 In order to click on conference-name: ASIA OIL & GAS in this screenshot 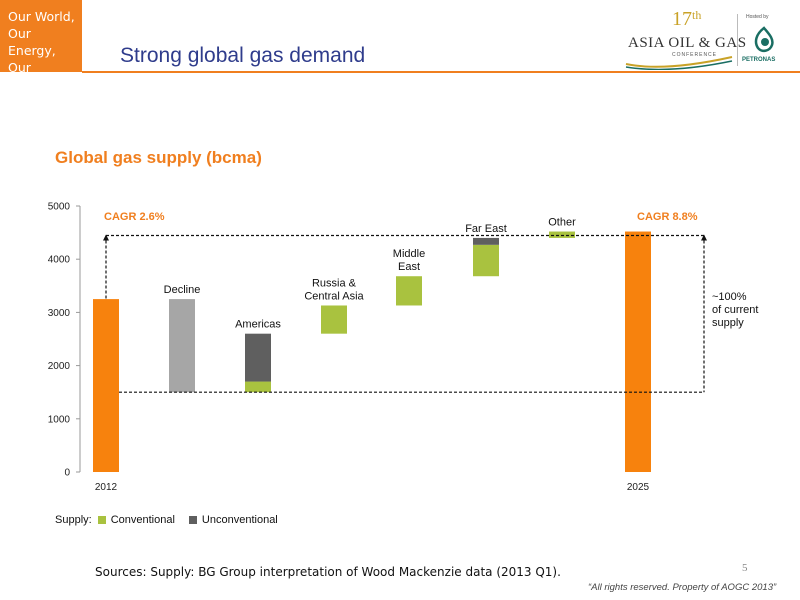, I will do `click(687, 43)`.